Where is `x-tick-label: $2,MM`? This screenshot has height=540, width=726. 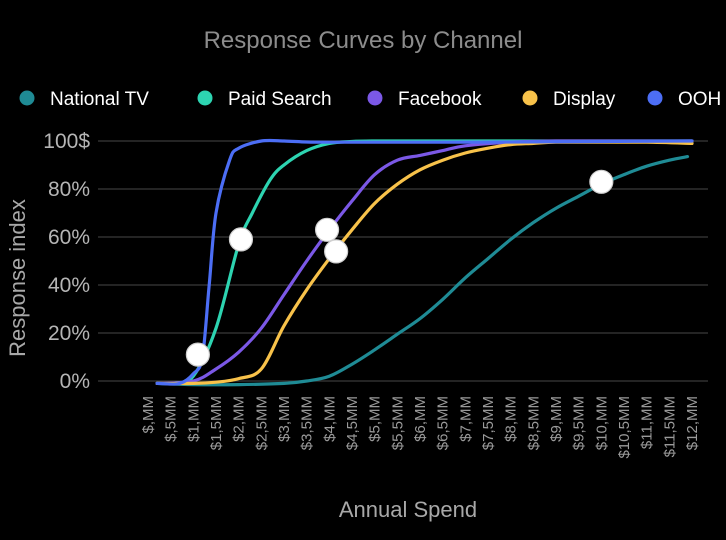
x-tick-label: $2,MM is located at coordinates (239, 419).